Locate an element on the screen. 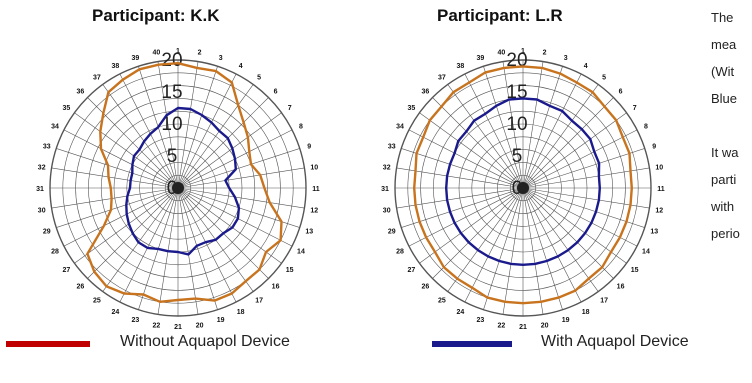  description-line: with is located at coordinates (723, 206).